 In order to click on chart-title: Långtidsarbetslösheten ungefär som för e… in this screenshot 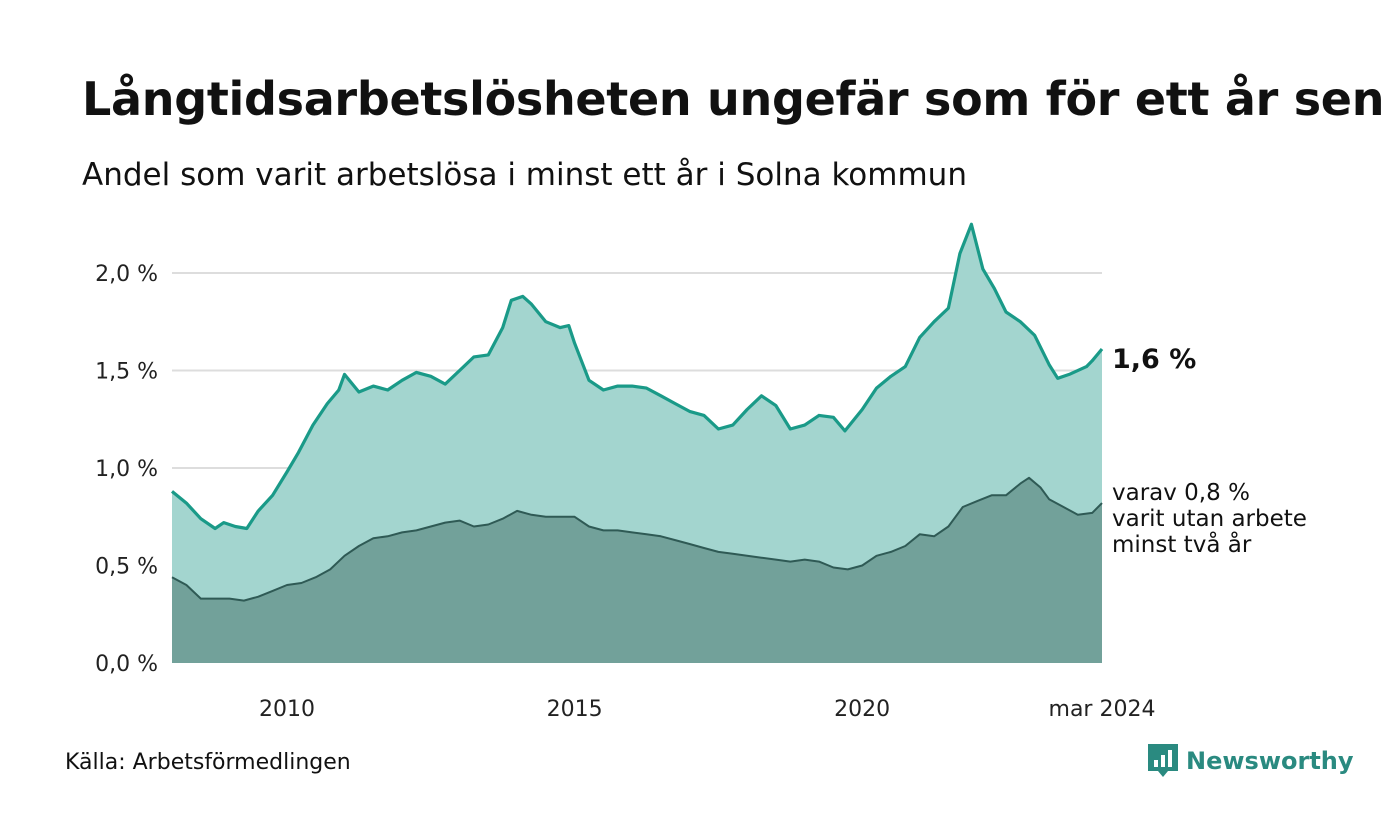, I will do `click(733, 99)`.